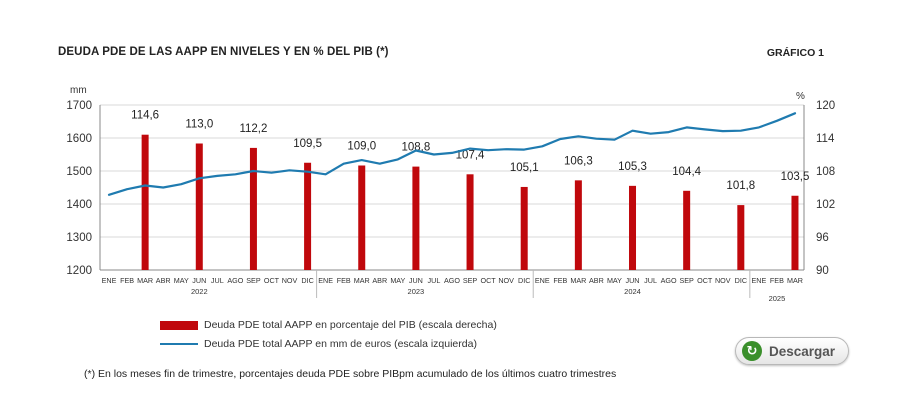 The width and height of the screenshot is (914, 413). What do you see at coordinates (416, 148) in the screenshot?
I see `bar-data-label: 108,8` at bounding box center [416, 148].